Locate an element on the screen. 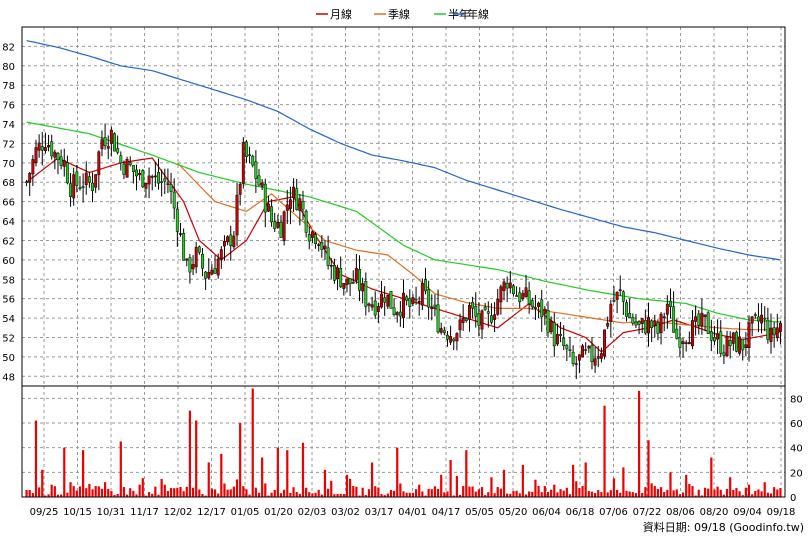 The width and height of the screenshot is (808, 540). price-tick-label: 72 is located at coordinates (8, 144).